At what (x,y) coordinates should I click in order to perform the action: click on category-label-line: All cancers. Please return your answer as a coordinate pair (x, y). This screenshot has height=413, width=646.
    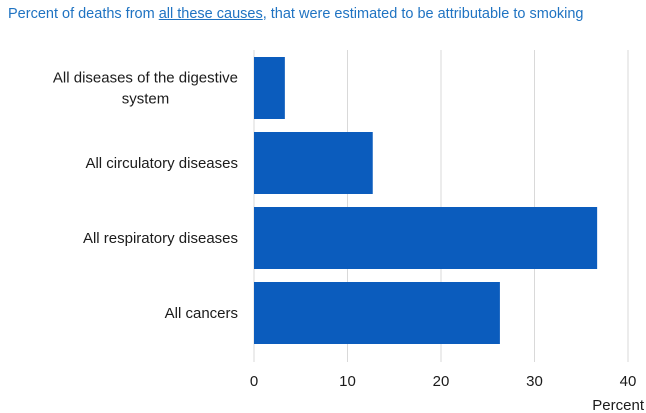
    Looking at the image, I should click on (201, 313).